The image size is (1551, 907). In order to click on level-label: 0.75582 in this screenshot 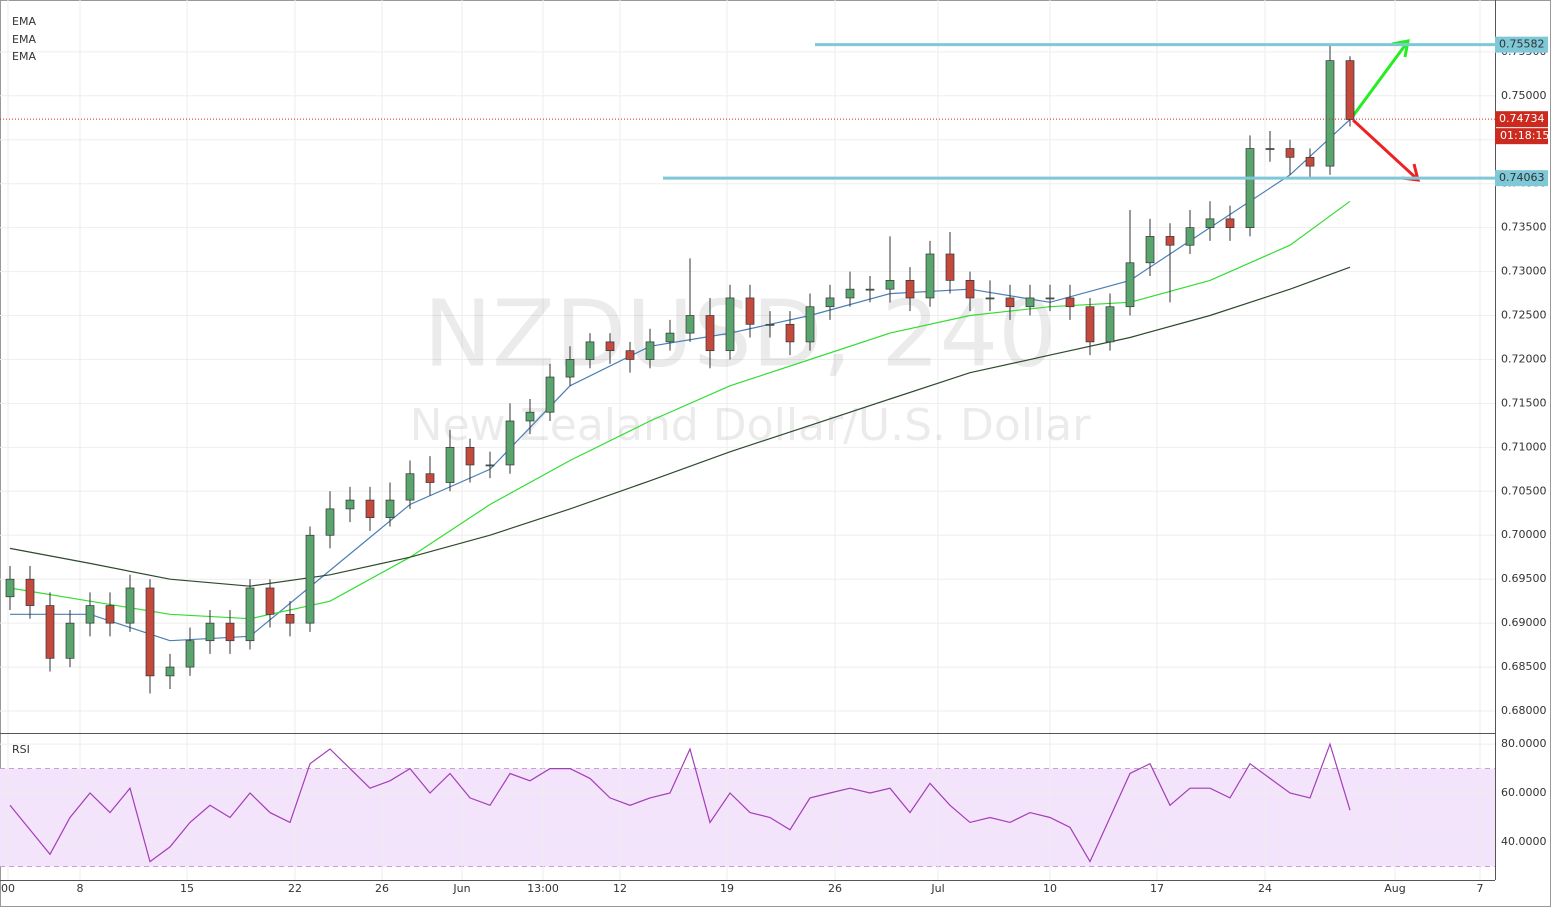, I will do `click(1522, 44)`.